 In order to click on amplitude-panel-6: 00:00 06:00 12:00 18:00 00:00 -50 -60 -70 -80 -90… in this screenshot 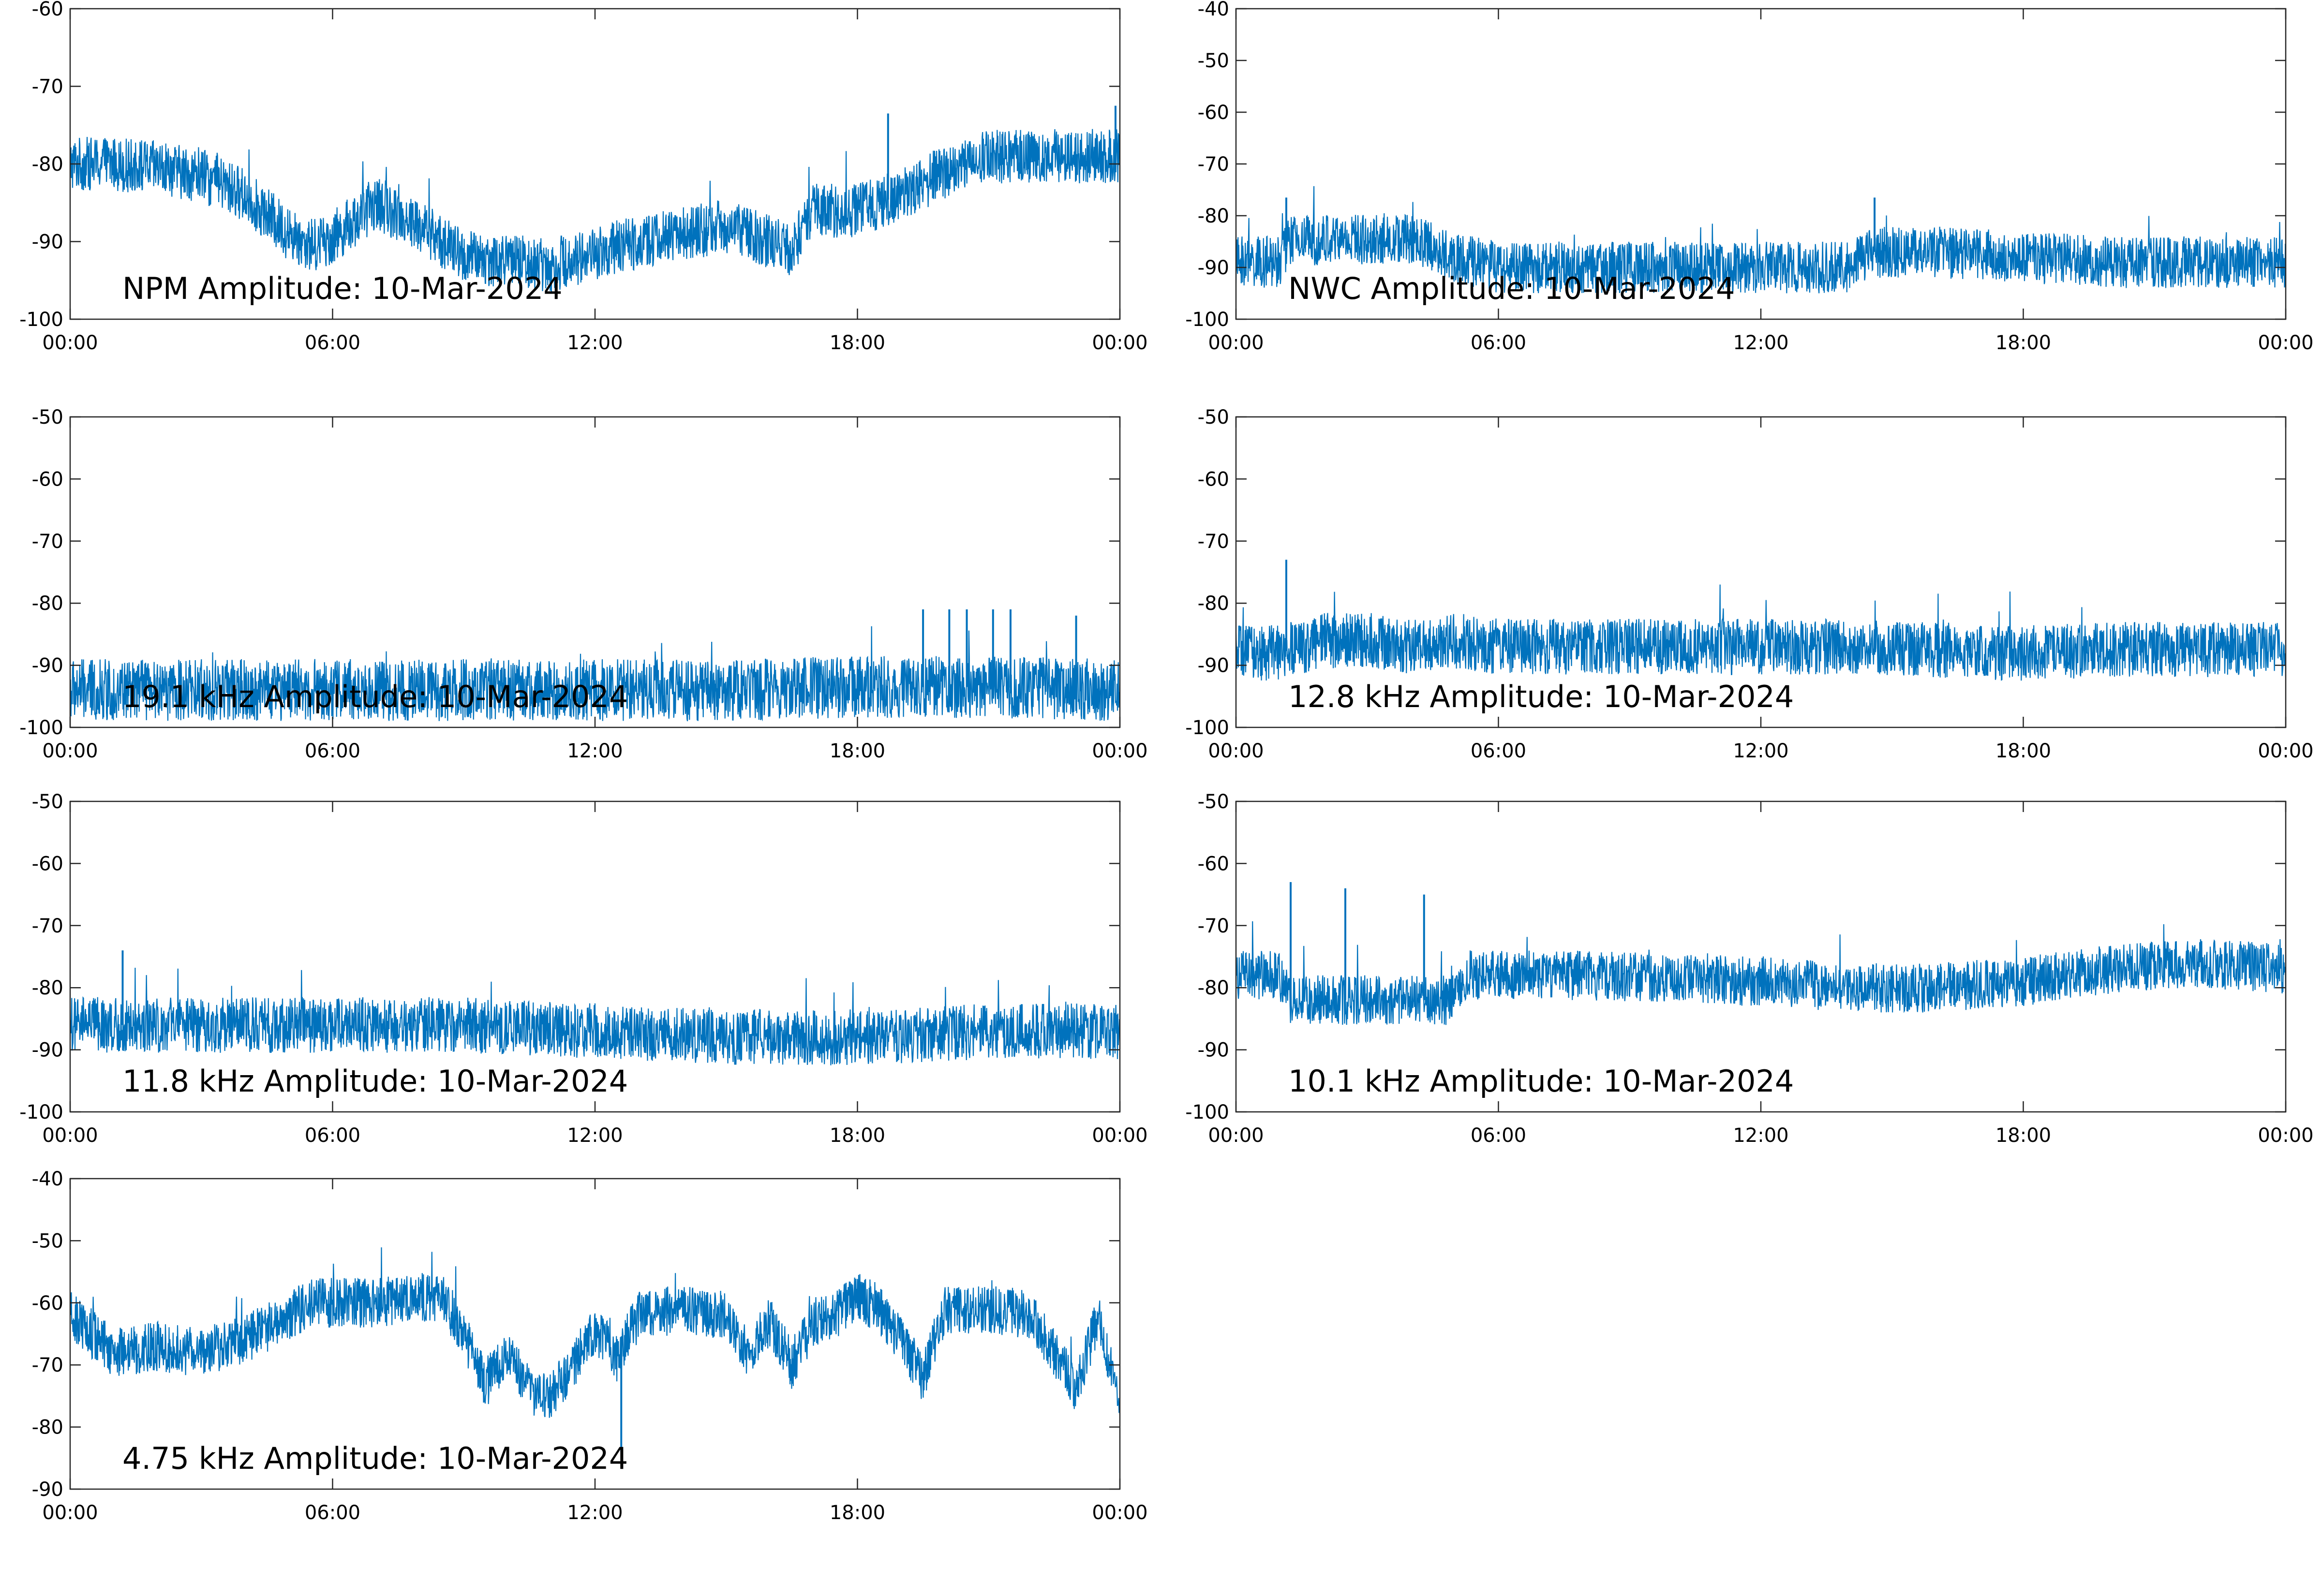, I will do `click(1749, 969)`.